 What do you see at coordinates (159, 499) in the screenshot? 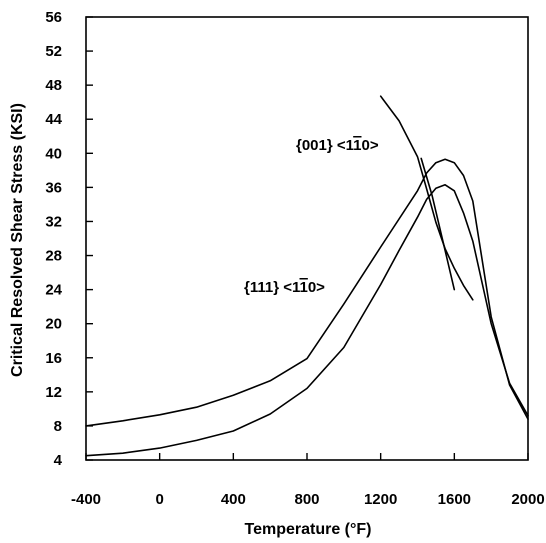
I see `x-tick-label: 0` at bounding box center [159, 499].